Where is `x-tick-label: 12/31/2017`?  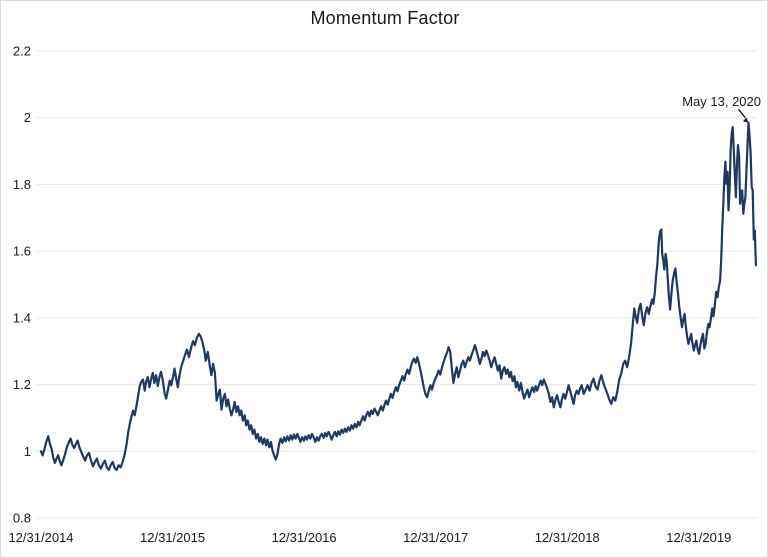 x-tick-label: 12/31/2017 is located at coordinates (435, 537).